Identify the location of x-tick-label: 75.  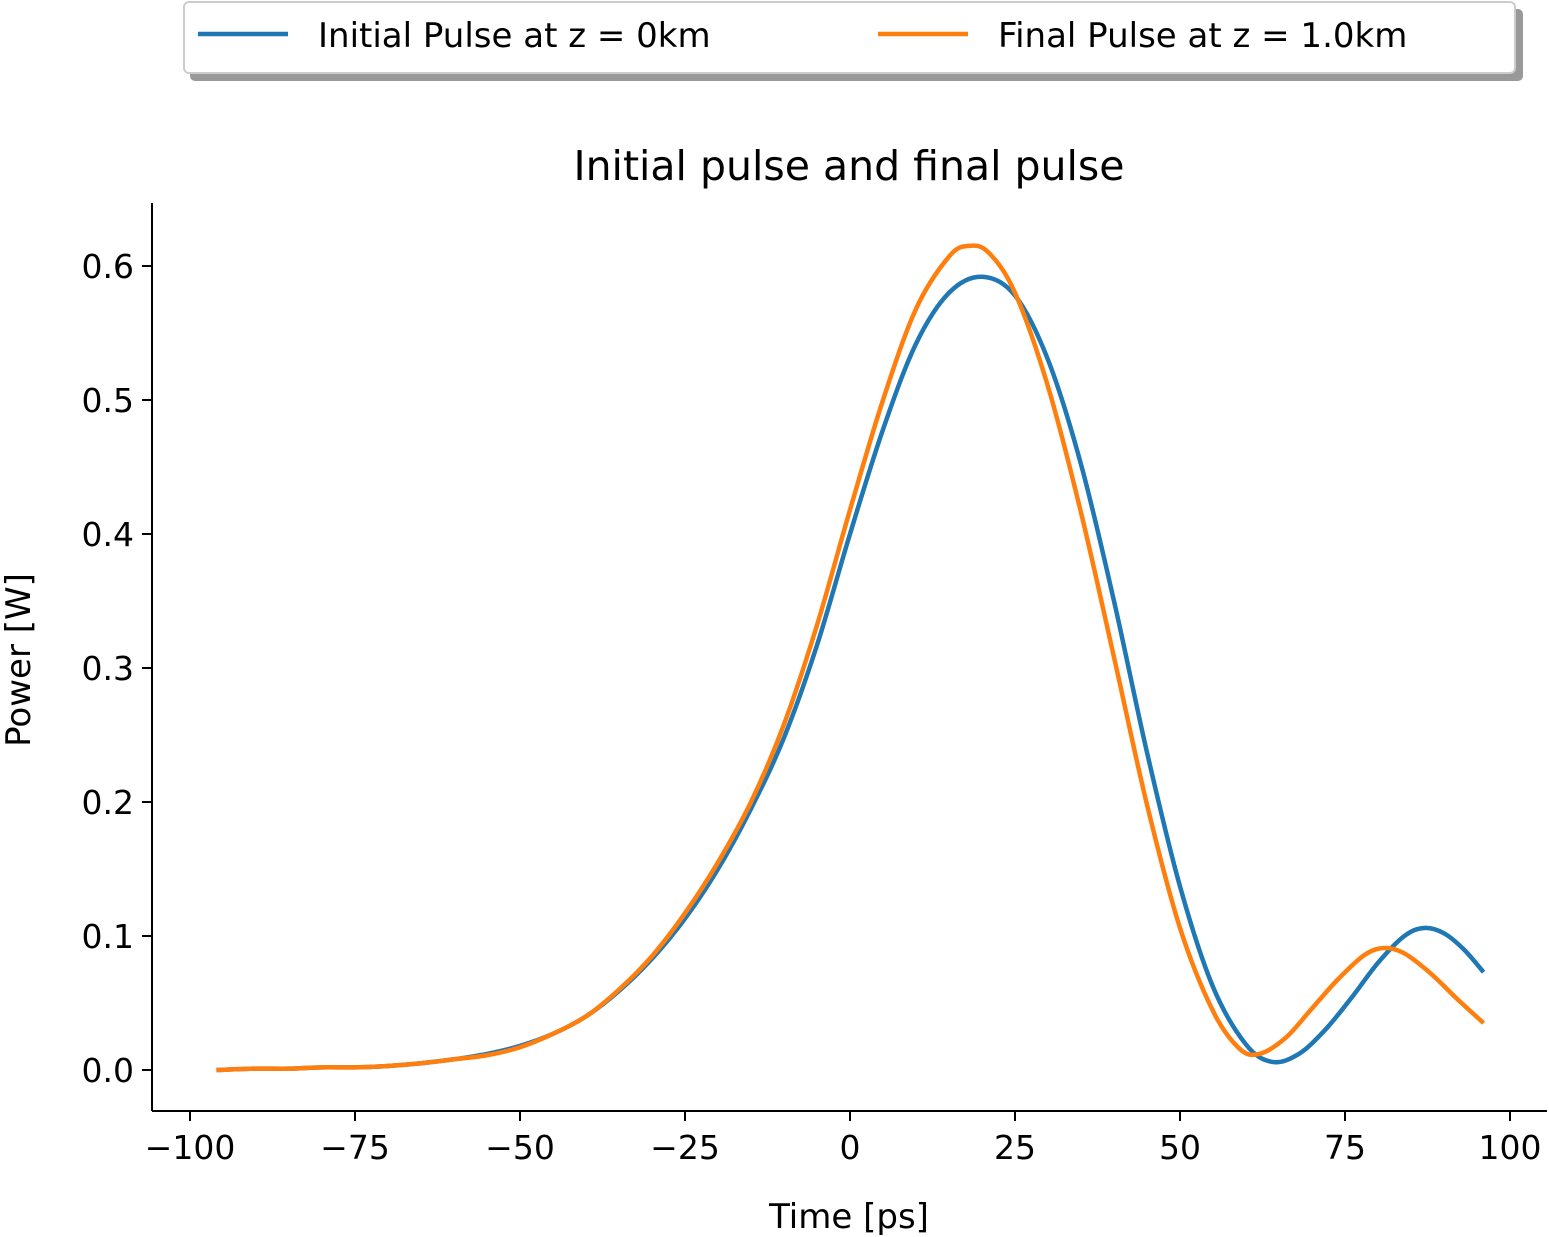
(1345, 1147).